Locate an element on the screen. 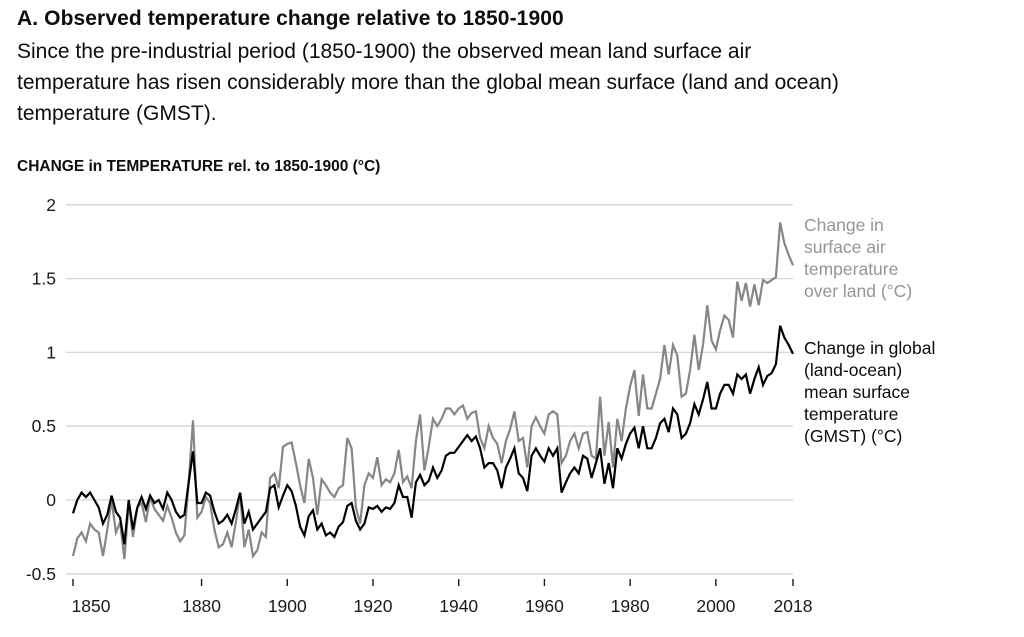 The image size is (1024, 637). text-line: over land (°C) is located at coordinates (858, 291).